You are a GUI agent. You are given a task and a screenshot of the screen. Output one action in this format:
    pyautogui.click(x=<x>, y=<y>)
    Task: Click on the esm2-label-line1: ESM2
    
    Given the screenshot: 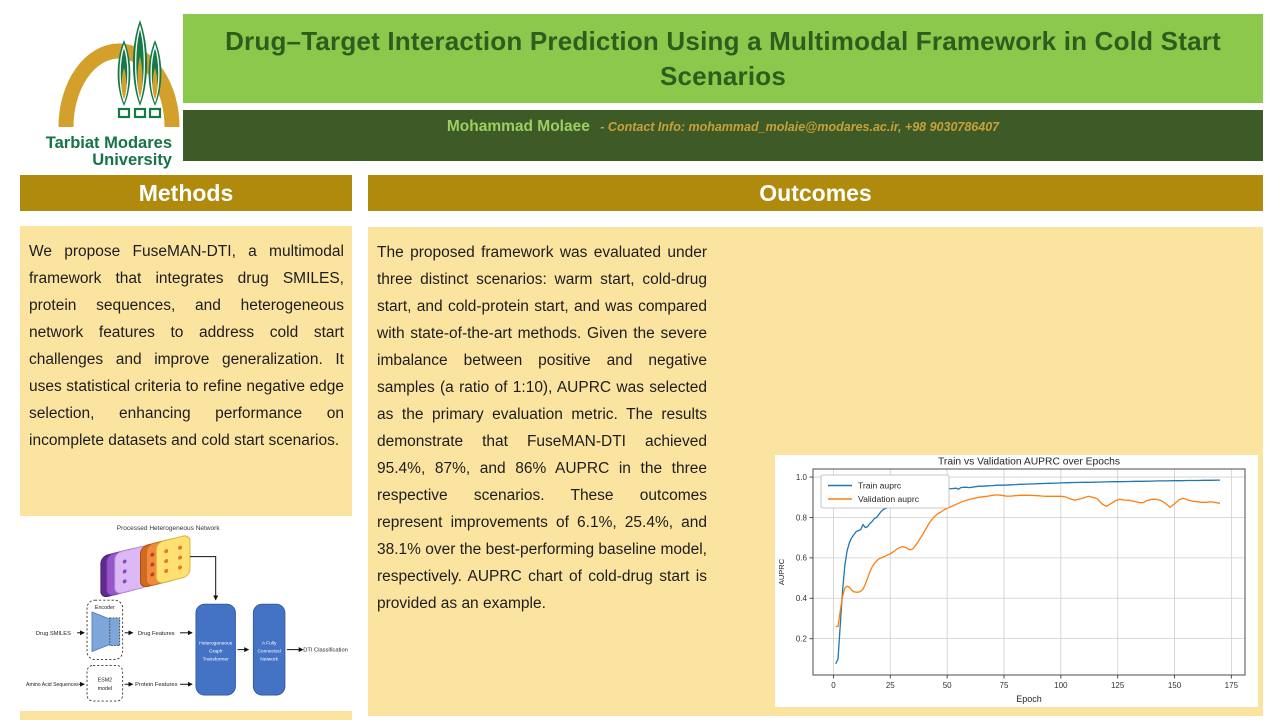 What is the action you would take?
    pyautogui.click(x=105, y=680)
    